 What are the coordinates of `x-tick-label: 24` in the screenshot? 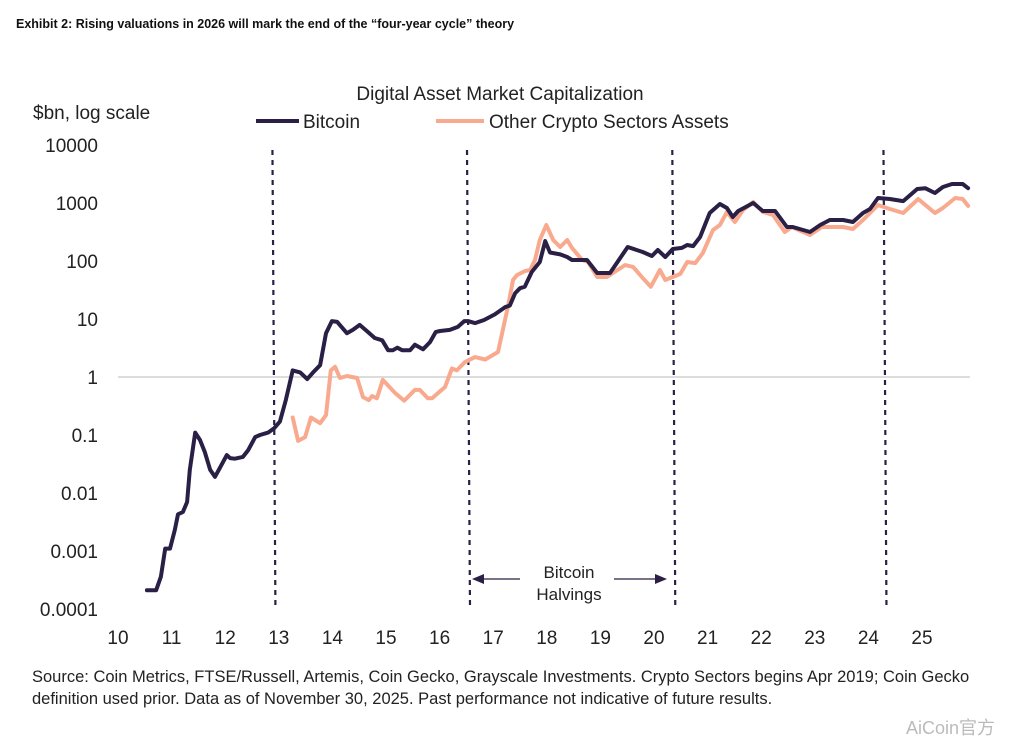 It's located at (869, 638).